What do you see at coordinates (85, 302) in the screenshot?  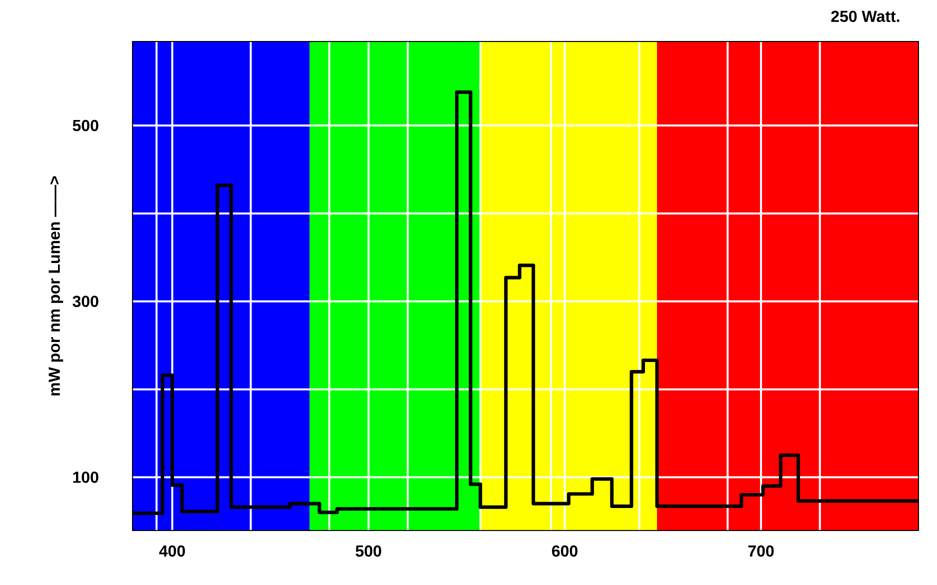 I see `y-tick-label: 300` at bounding box center [85, 302].